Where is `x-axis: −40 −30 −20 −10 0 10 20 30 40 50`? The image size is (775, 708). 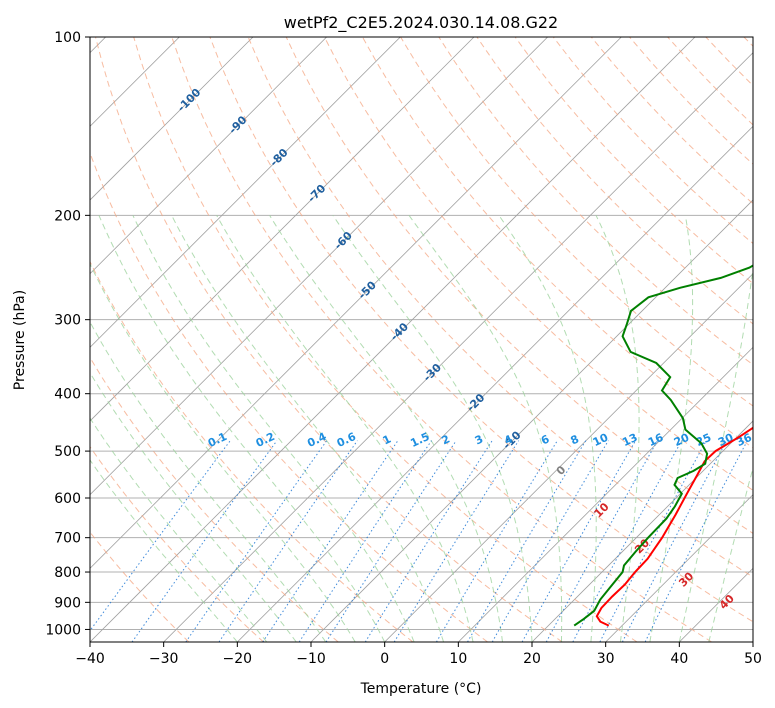 x-axis: −40 −30 −20 −10 0 10 20 30 40 50 is located at coordinates (418, 654).